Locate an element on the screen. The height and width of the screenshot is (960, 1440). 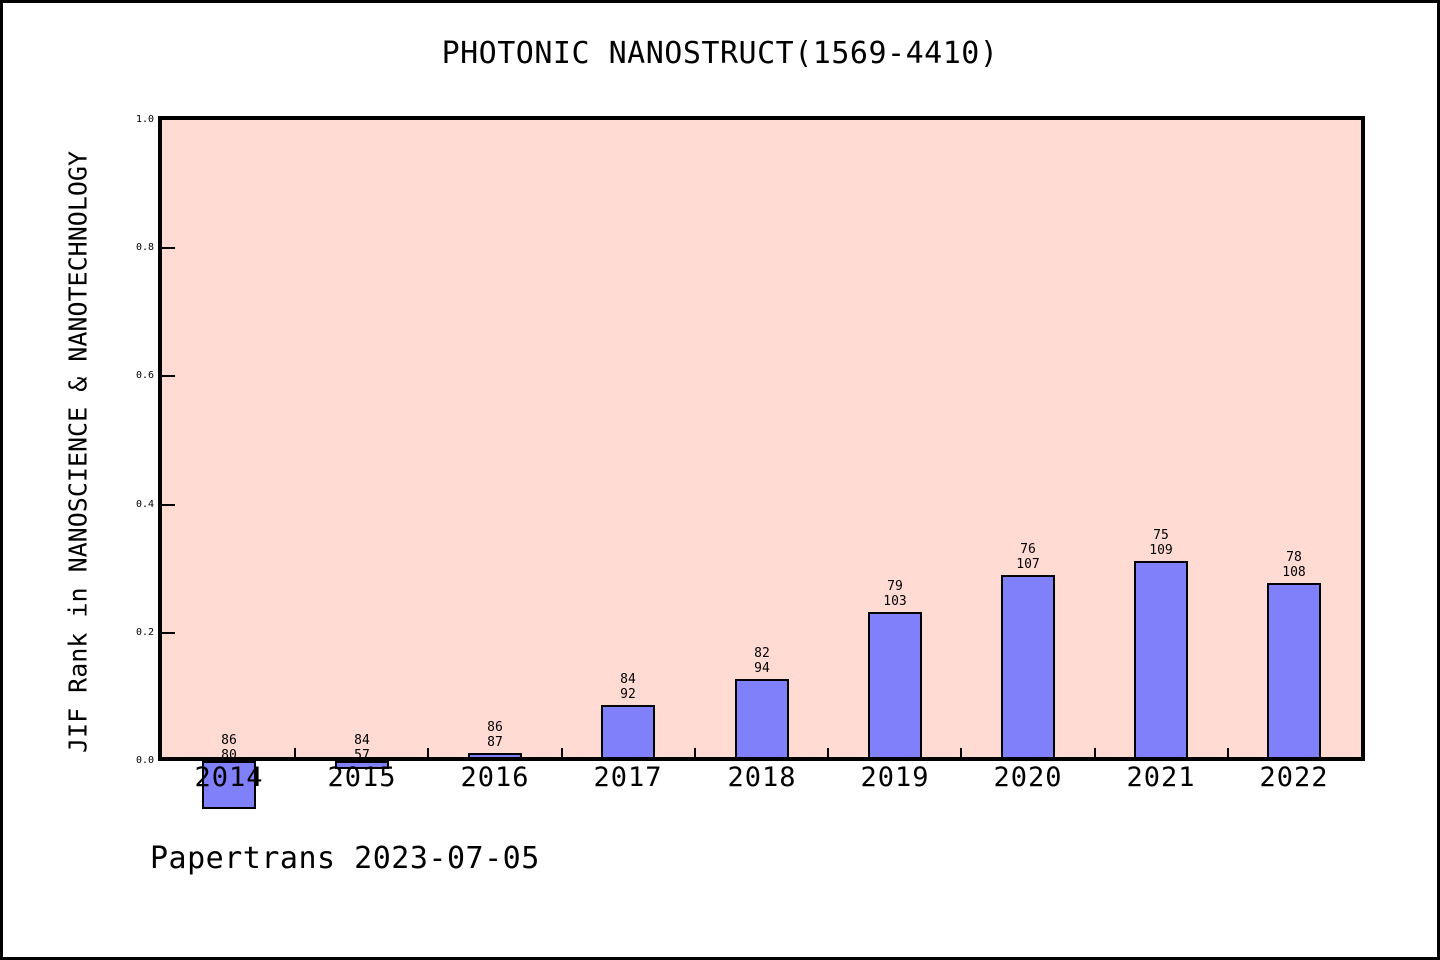
bar-value-total: 87 is located at coordinates (495, 742).